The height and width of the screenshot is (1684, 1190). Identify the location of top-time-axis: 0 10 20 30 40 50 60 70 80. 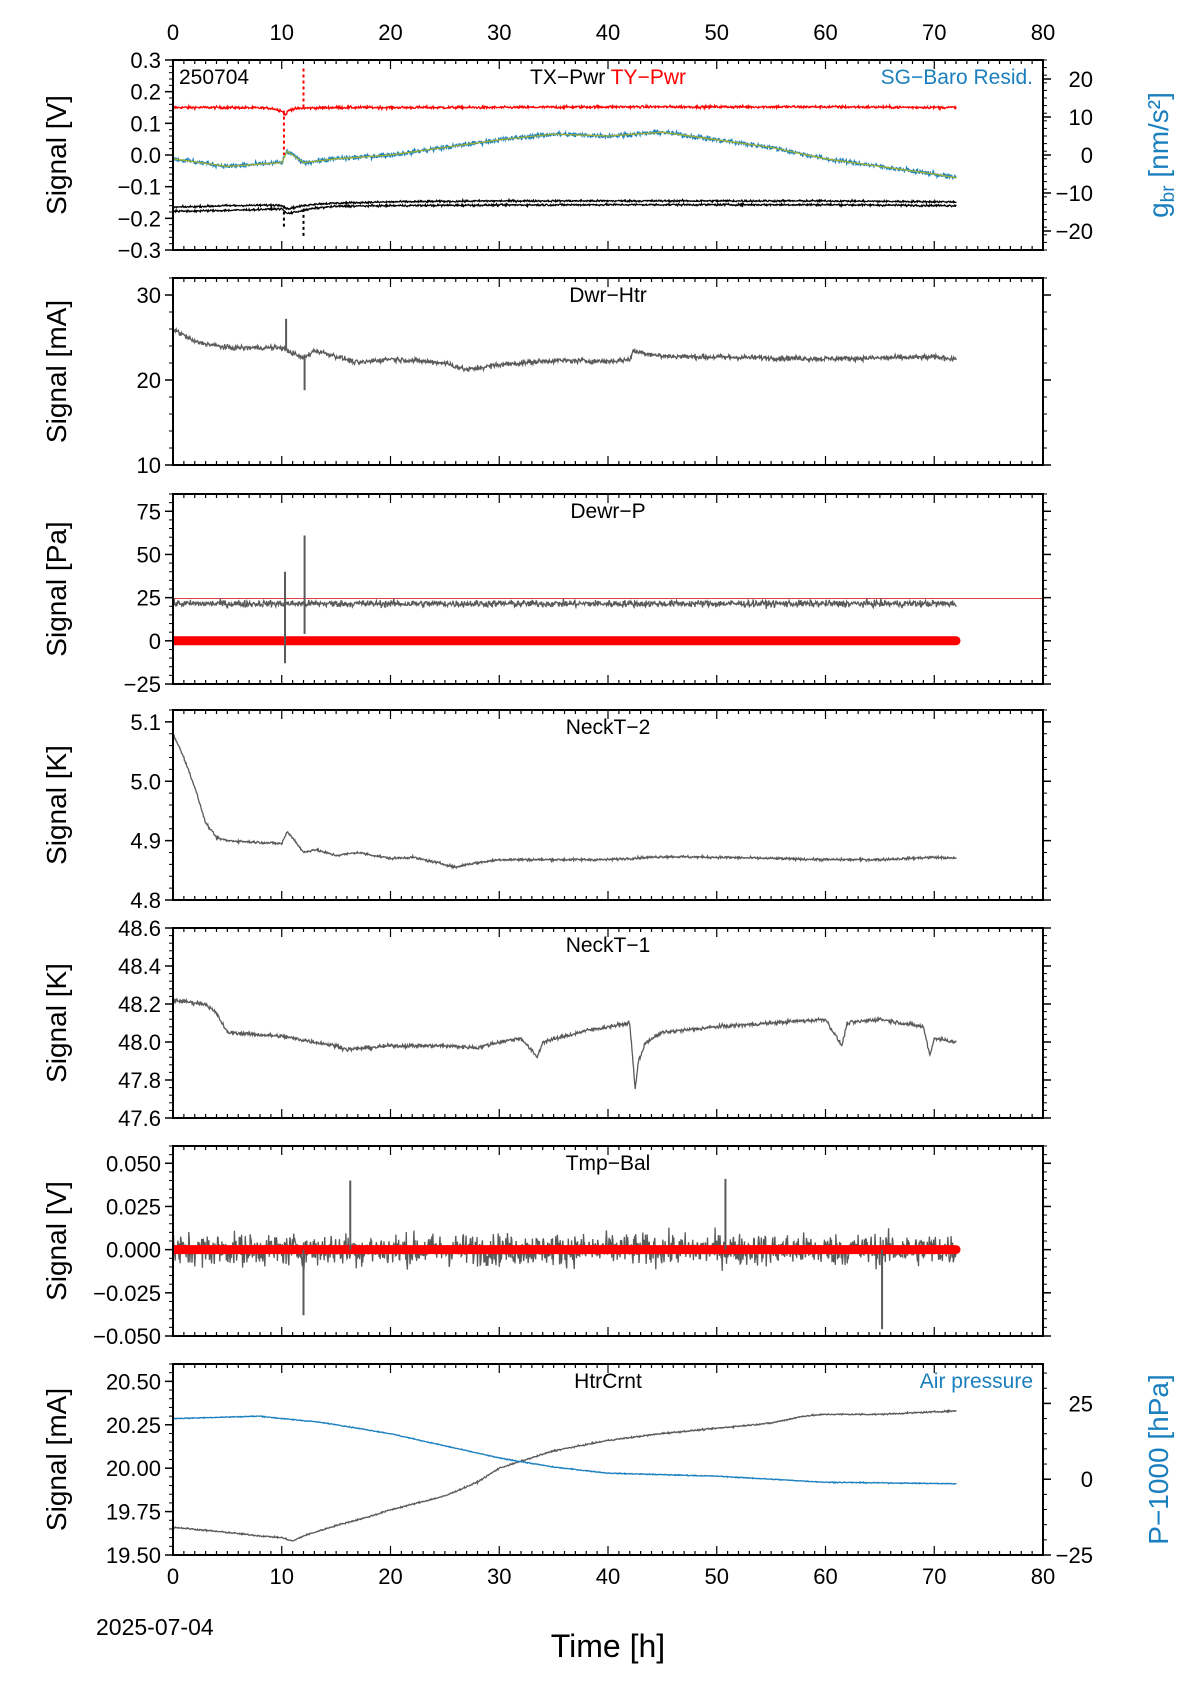
(611, 32).